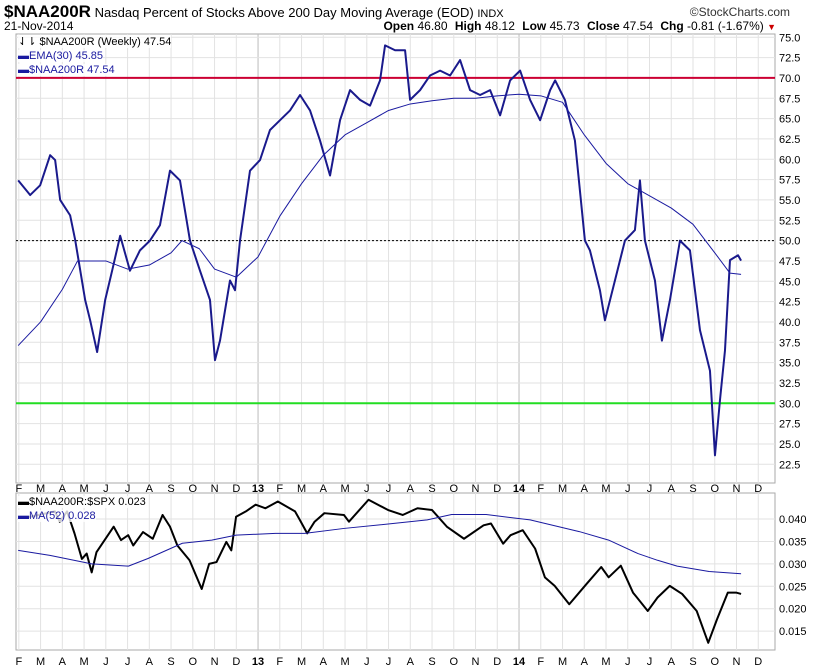 This screenshot has height=668, width=820. Describe the element at coordinates (499, 26) in the screenshot. I see `high-value: 48.12` at that location.